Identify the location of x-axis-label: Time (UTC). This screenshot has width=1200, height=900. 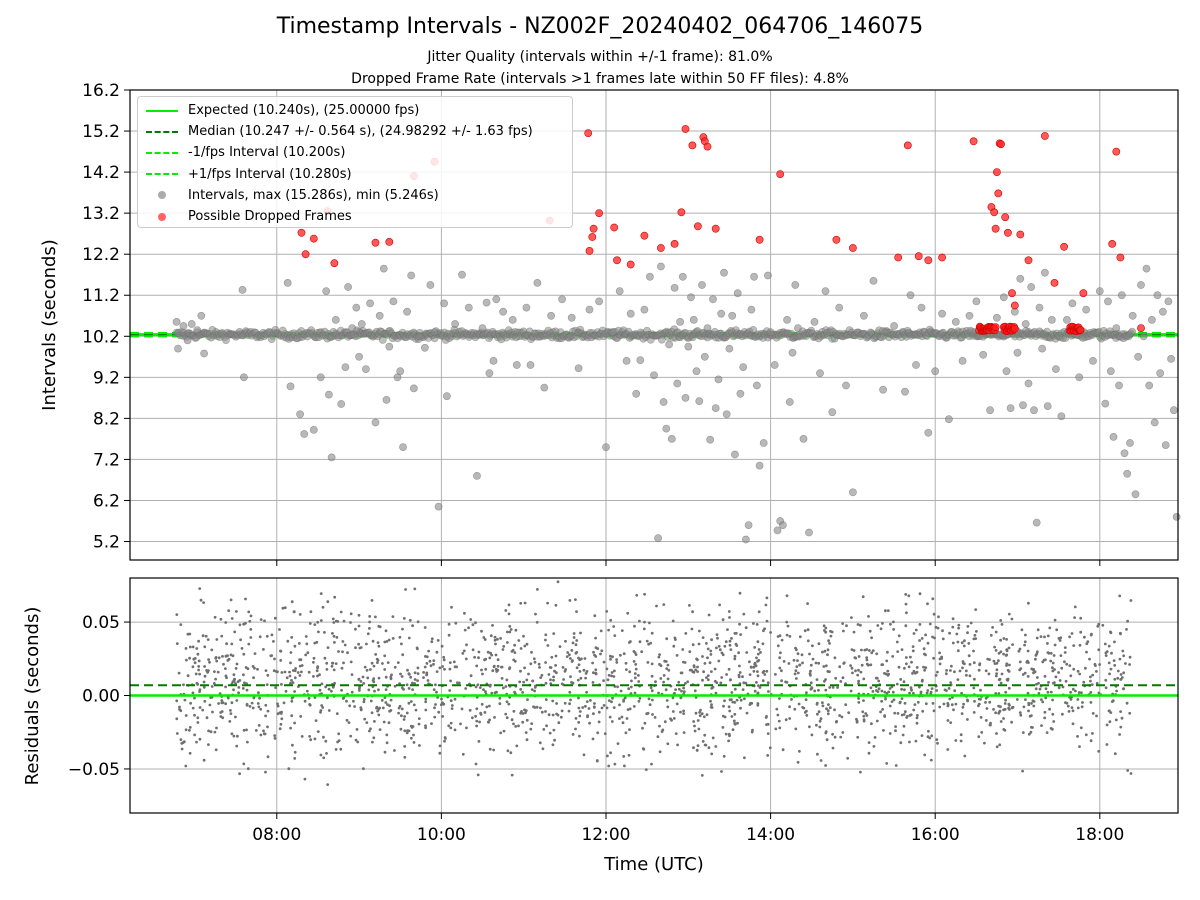
(653, 864).